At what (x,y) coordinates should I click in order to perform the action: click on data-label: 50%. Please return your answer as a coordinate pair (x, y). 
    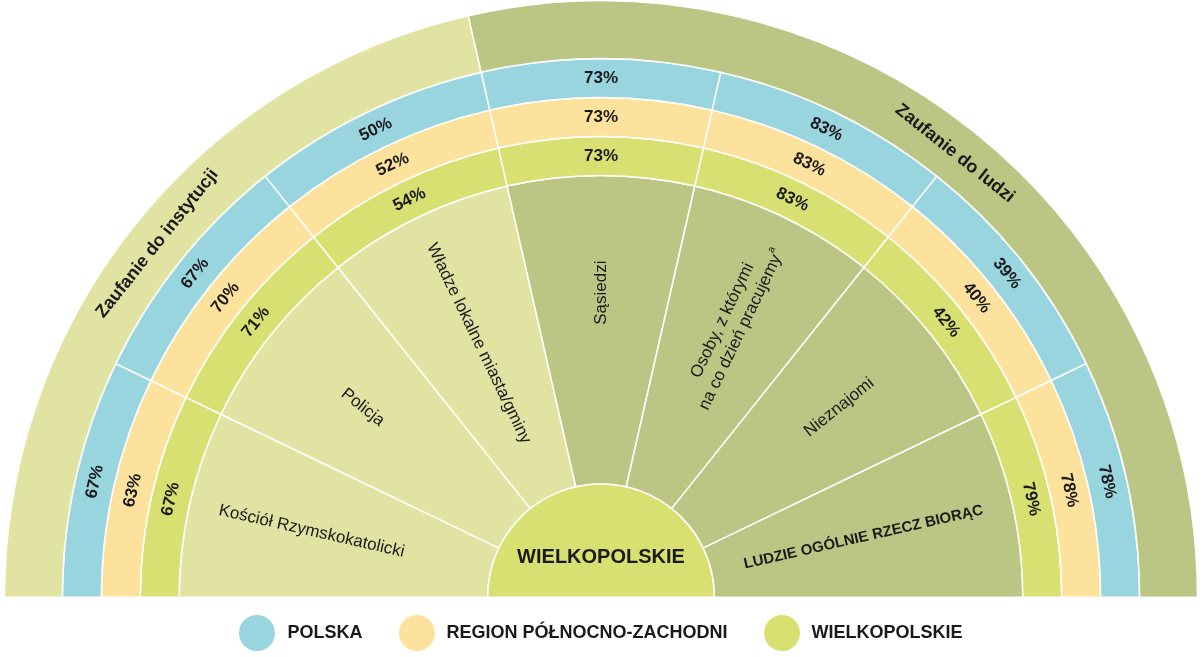
    Looking at the image, I should click on (375, 128).